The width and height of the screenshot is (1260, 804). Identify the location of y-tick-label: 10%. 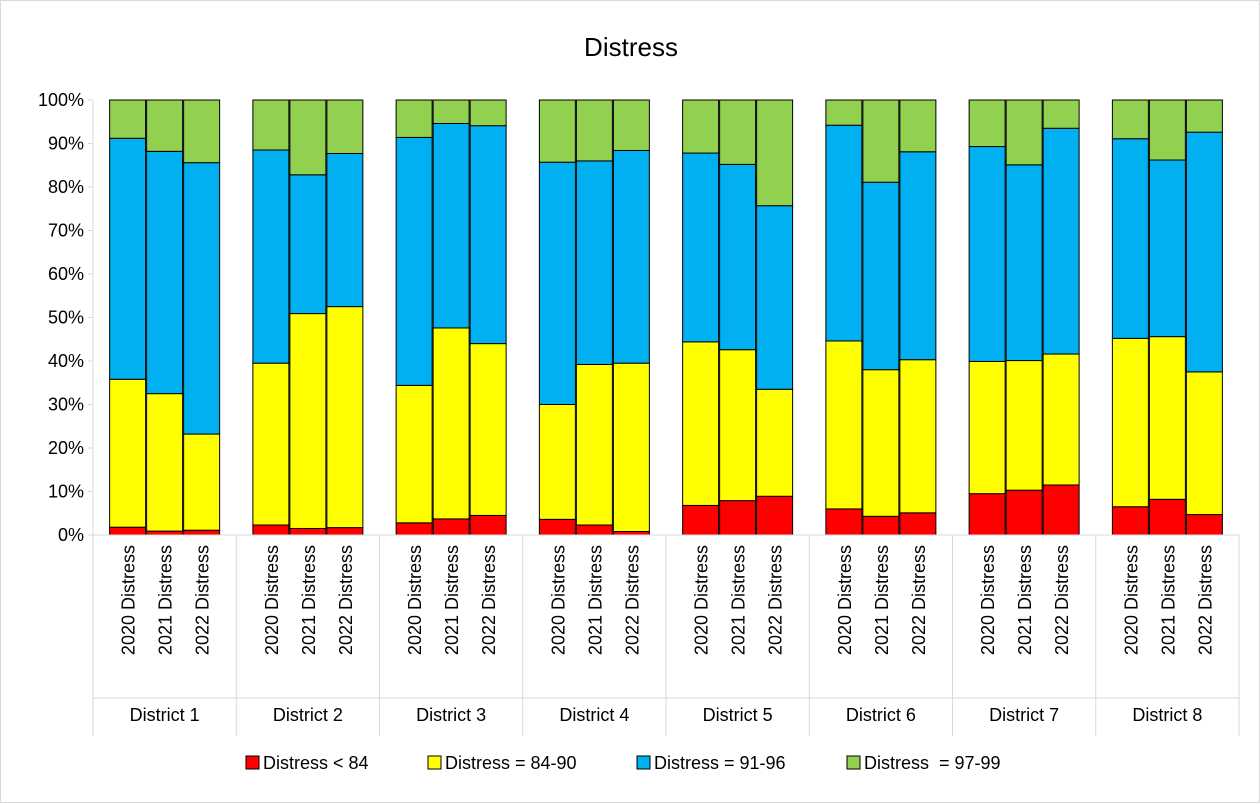
(66, 492).